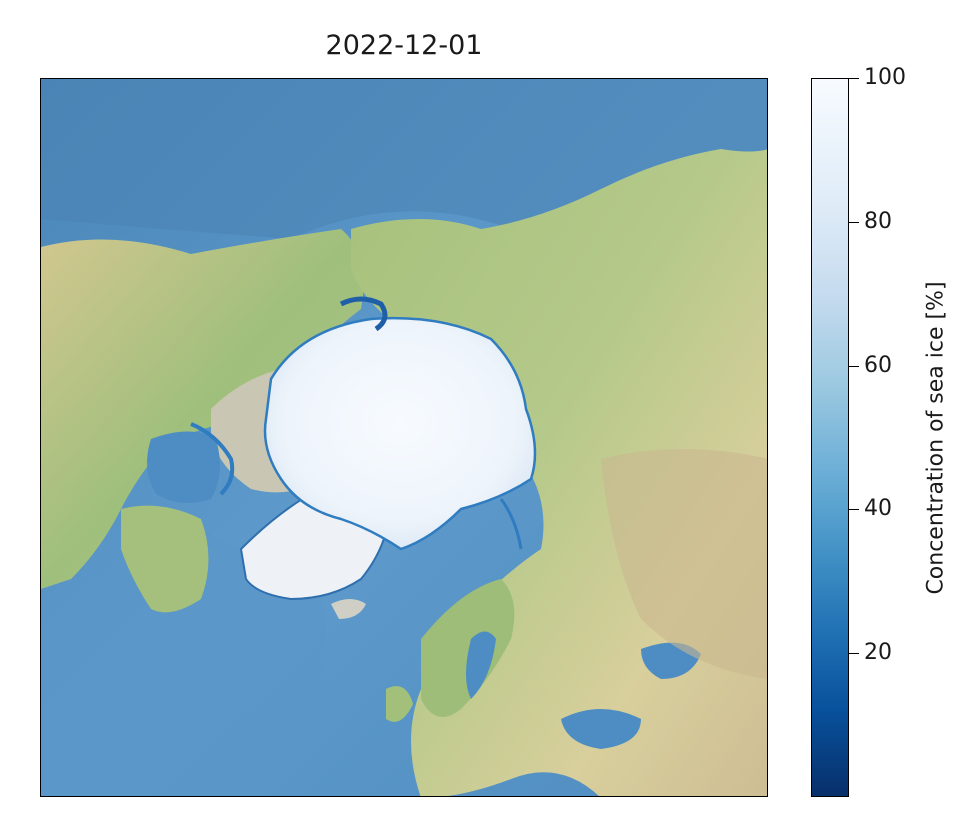 This screenshot has width=980, height=840. I want to click on hudson-ice-edge, so click(212, 459).